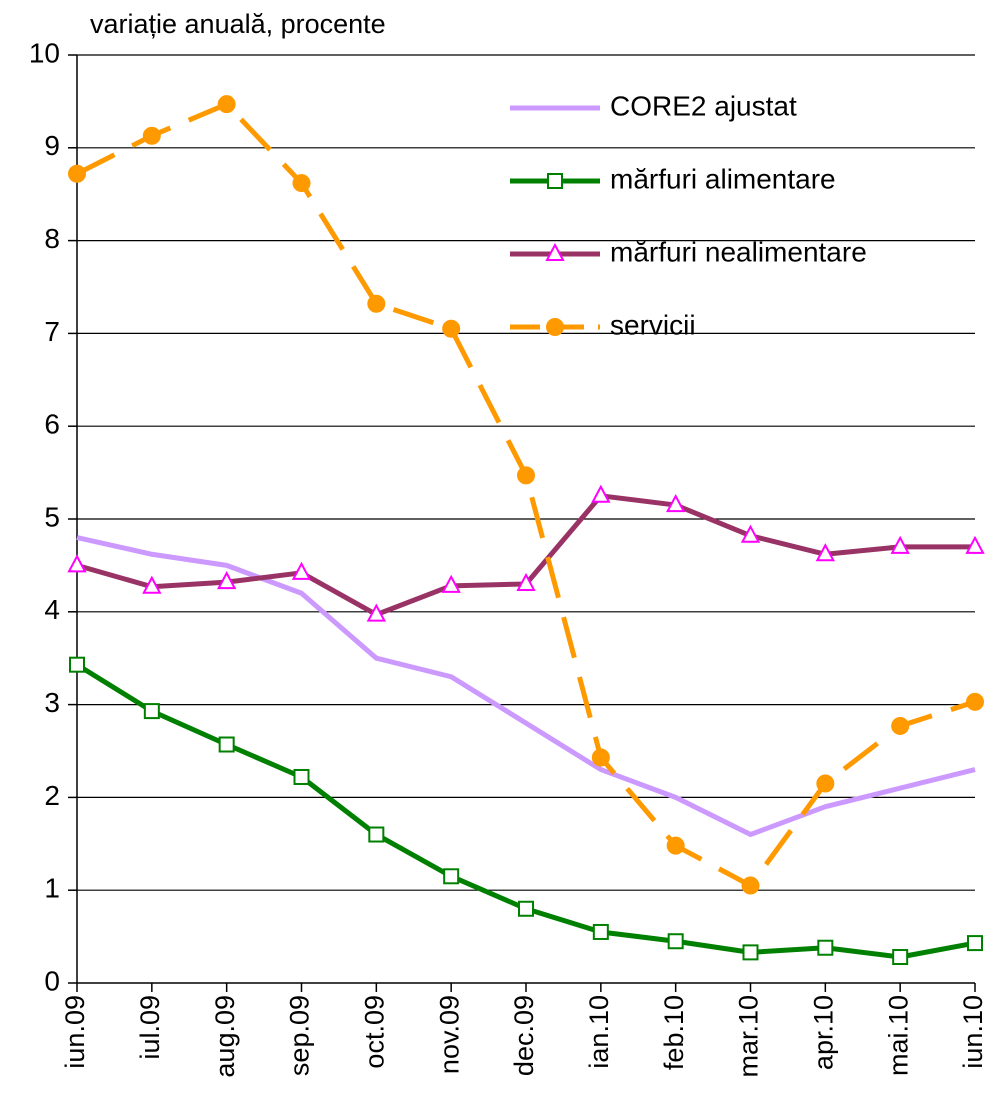 Image resolution: width=989 pixels, height=1118 pixels. I want to click on x-tick-label: iul.09, so click(150, 1027).